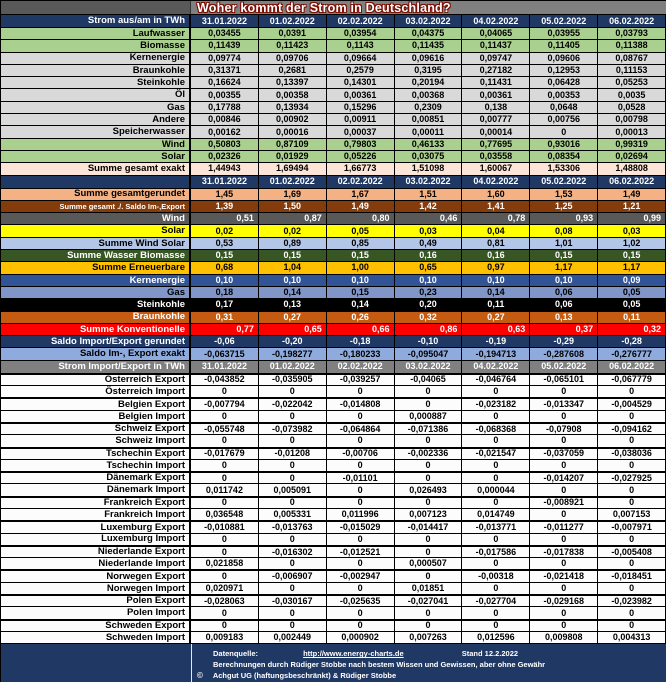  Describe the element at coordinates (496, 292) in the screenshot. I see `value-cell: 0,14` at that location.